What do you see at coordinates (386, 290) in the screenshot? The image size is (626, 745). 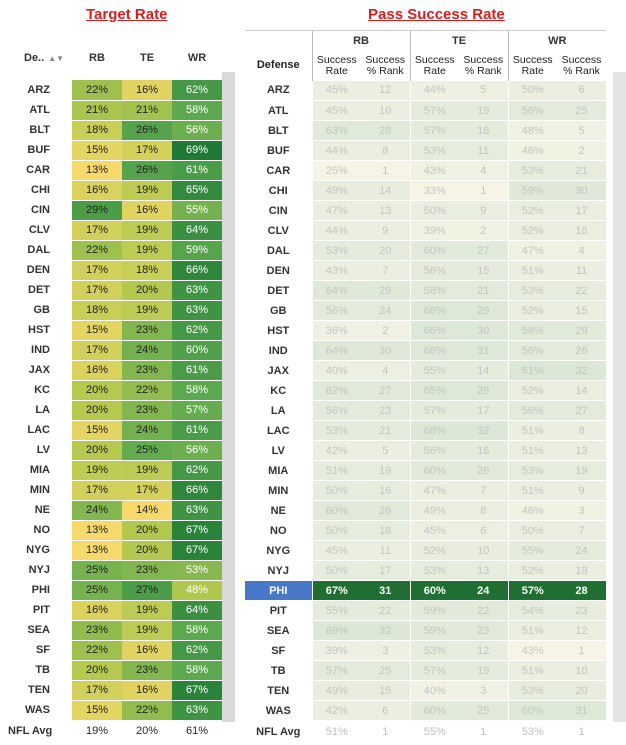 I see `success-rank-cell: 29` at bounding box center [386, 290].